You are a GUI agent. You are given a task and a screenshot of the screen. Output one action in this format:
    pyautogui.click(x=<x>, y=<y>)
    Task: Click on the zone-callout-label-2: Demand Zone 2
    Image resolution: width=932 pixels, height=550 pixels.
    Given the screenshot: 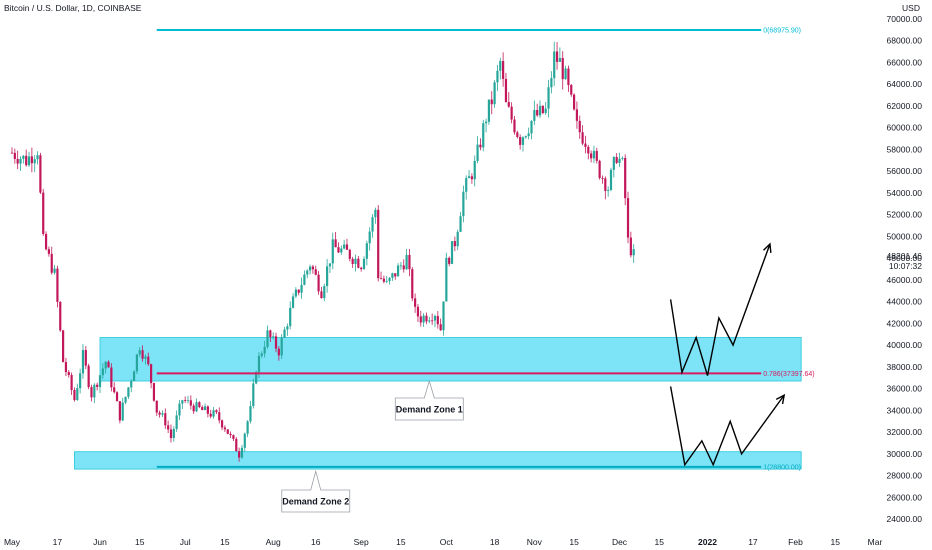 What is the action you would take?
    pyautogui.click(x=315, y=502)
    